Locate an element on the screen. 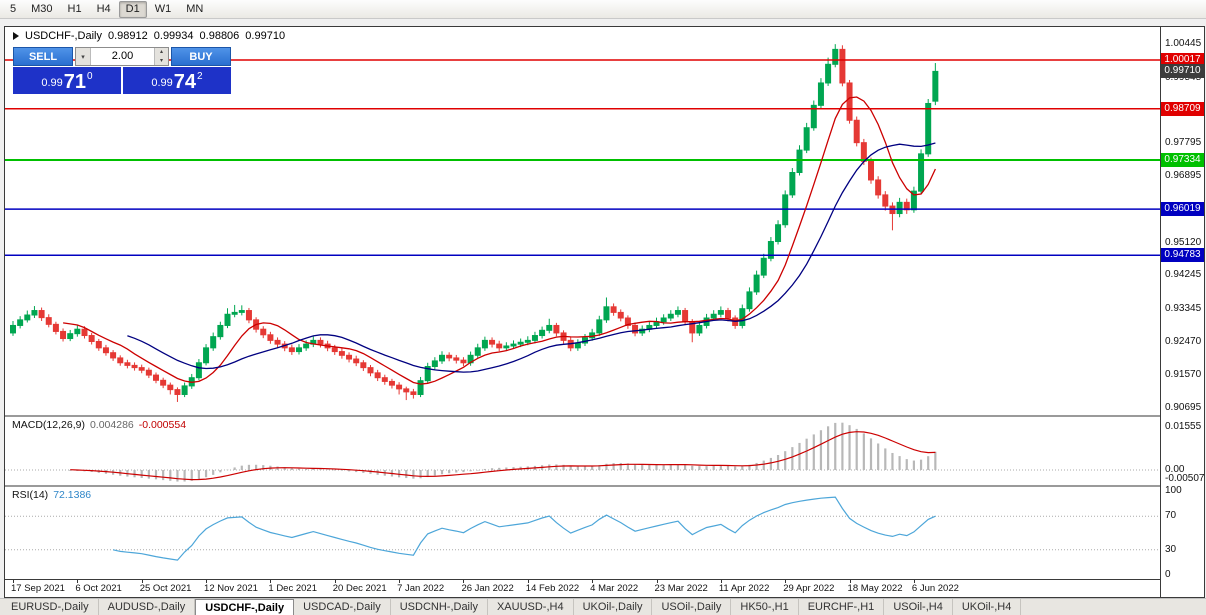 This screenshot has width=1206, height=615. macd-main-value: 0.004286 is located at coordinates (111, 425).